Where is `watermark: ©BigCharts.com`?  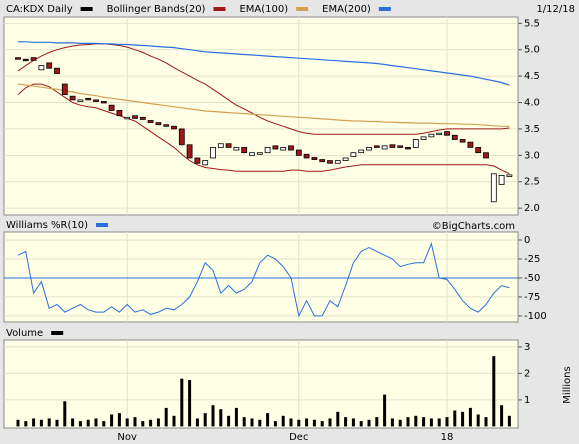
watermark: ©BigCharts.com is located at coordinates (473, 226).